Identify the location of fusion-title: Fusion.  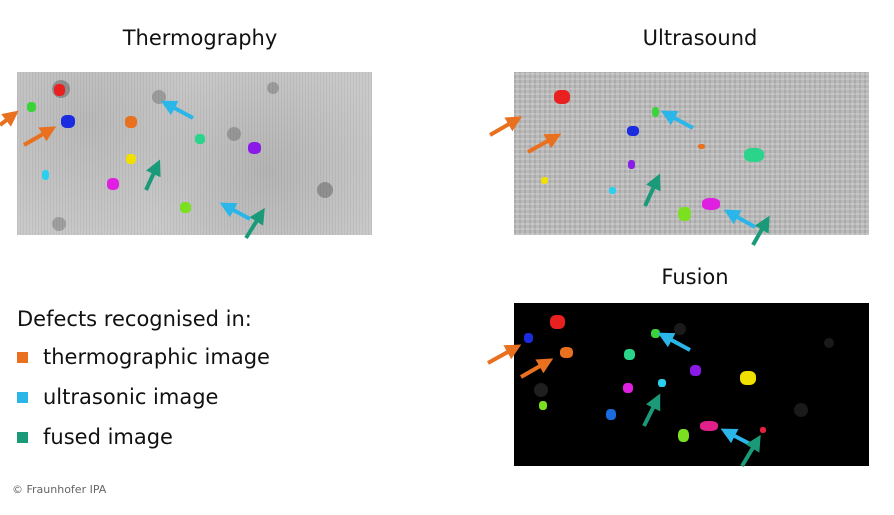
(695, 277).